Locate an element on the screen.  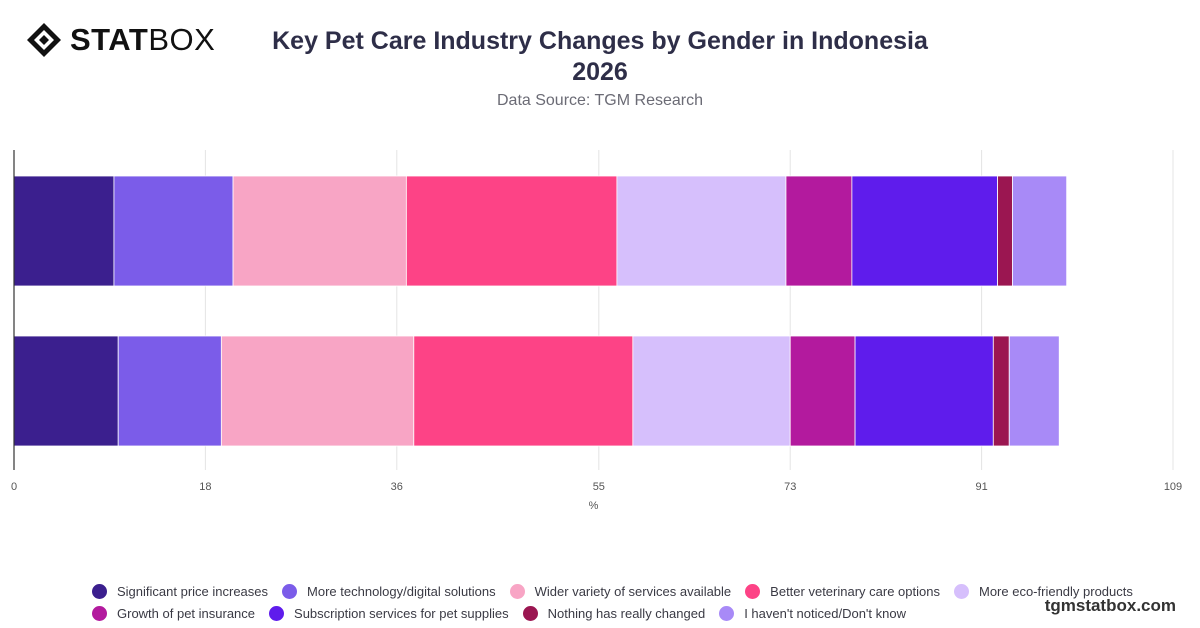
x-tick-label: 91 is located at coordinates (981, 487).